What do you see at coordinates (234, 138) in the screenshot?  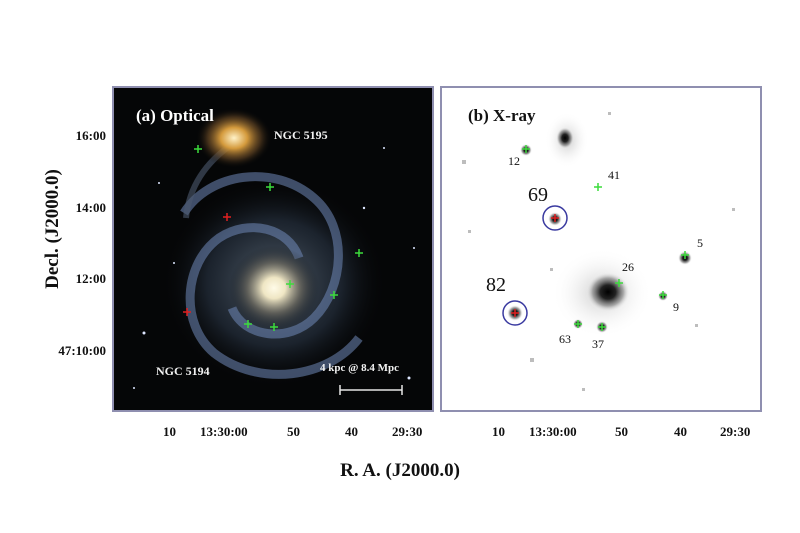 I see `companion-galaxy` at bounding box center [234, 138].